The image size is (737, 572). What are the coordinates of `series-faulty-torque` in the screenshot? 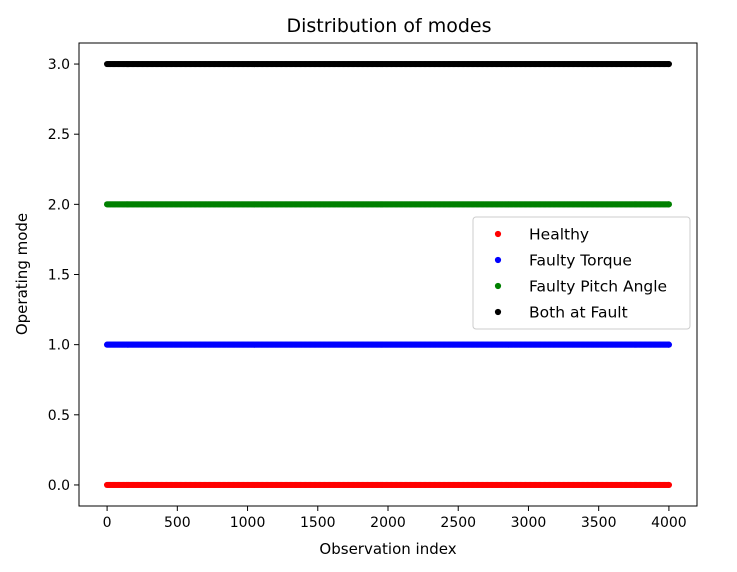 It's located at (388, 344).